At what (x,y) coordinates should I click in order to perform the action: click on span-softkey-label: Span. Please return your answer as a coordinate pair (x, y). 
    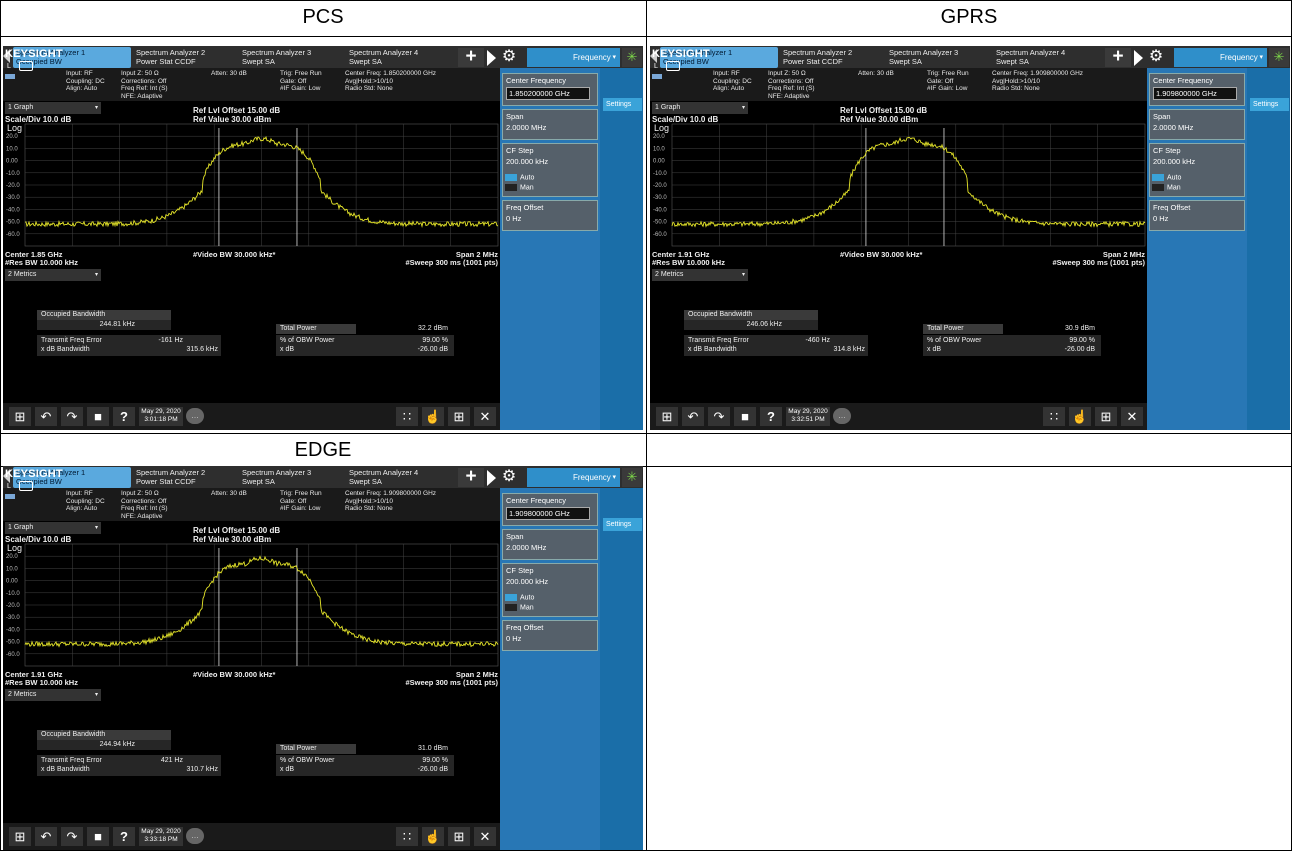
    Looking at the image, I should click on (515, 116).